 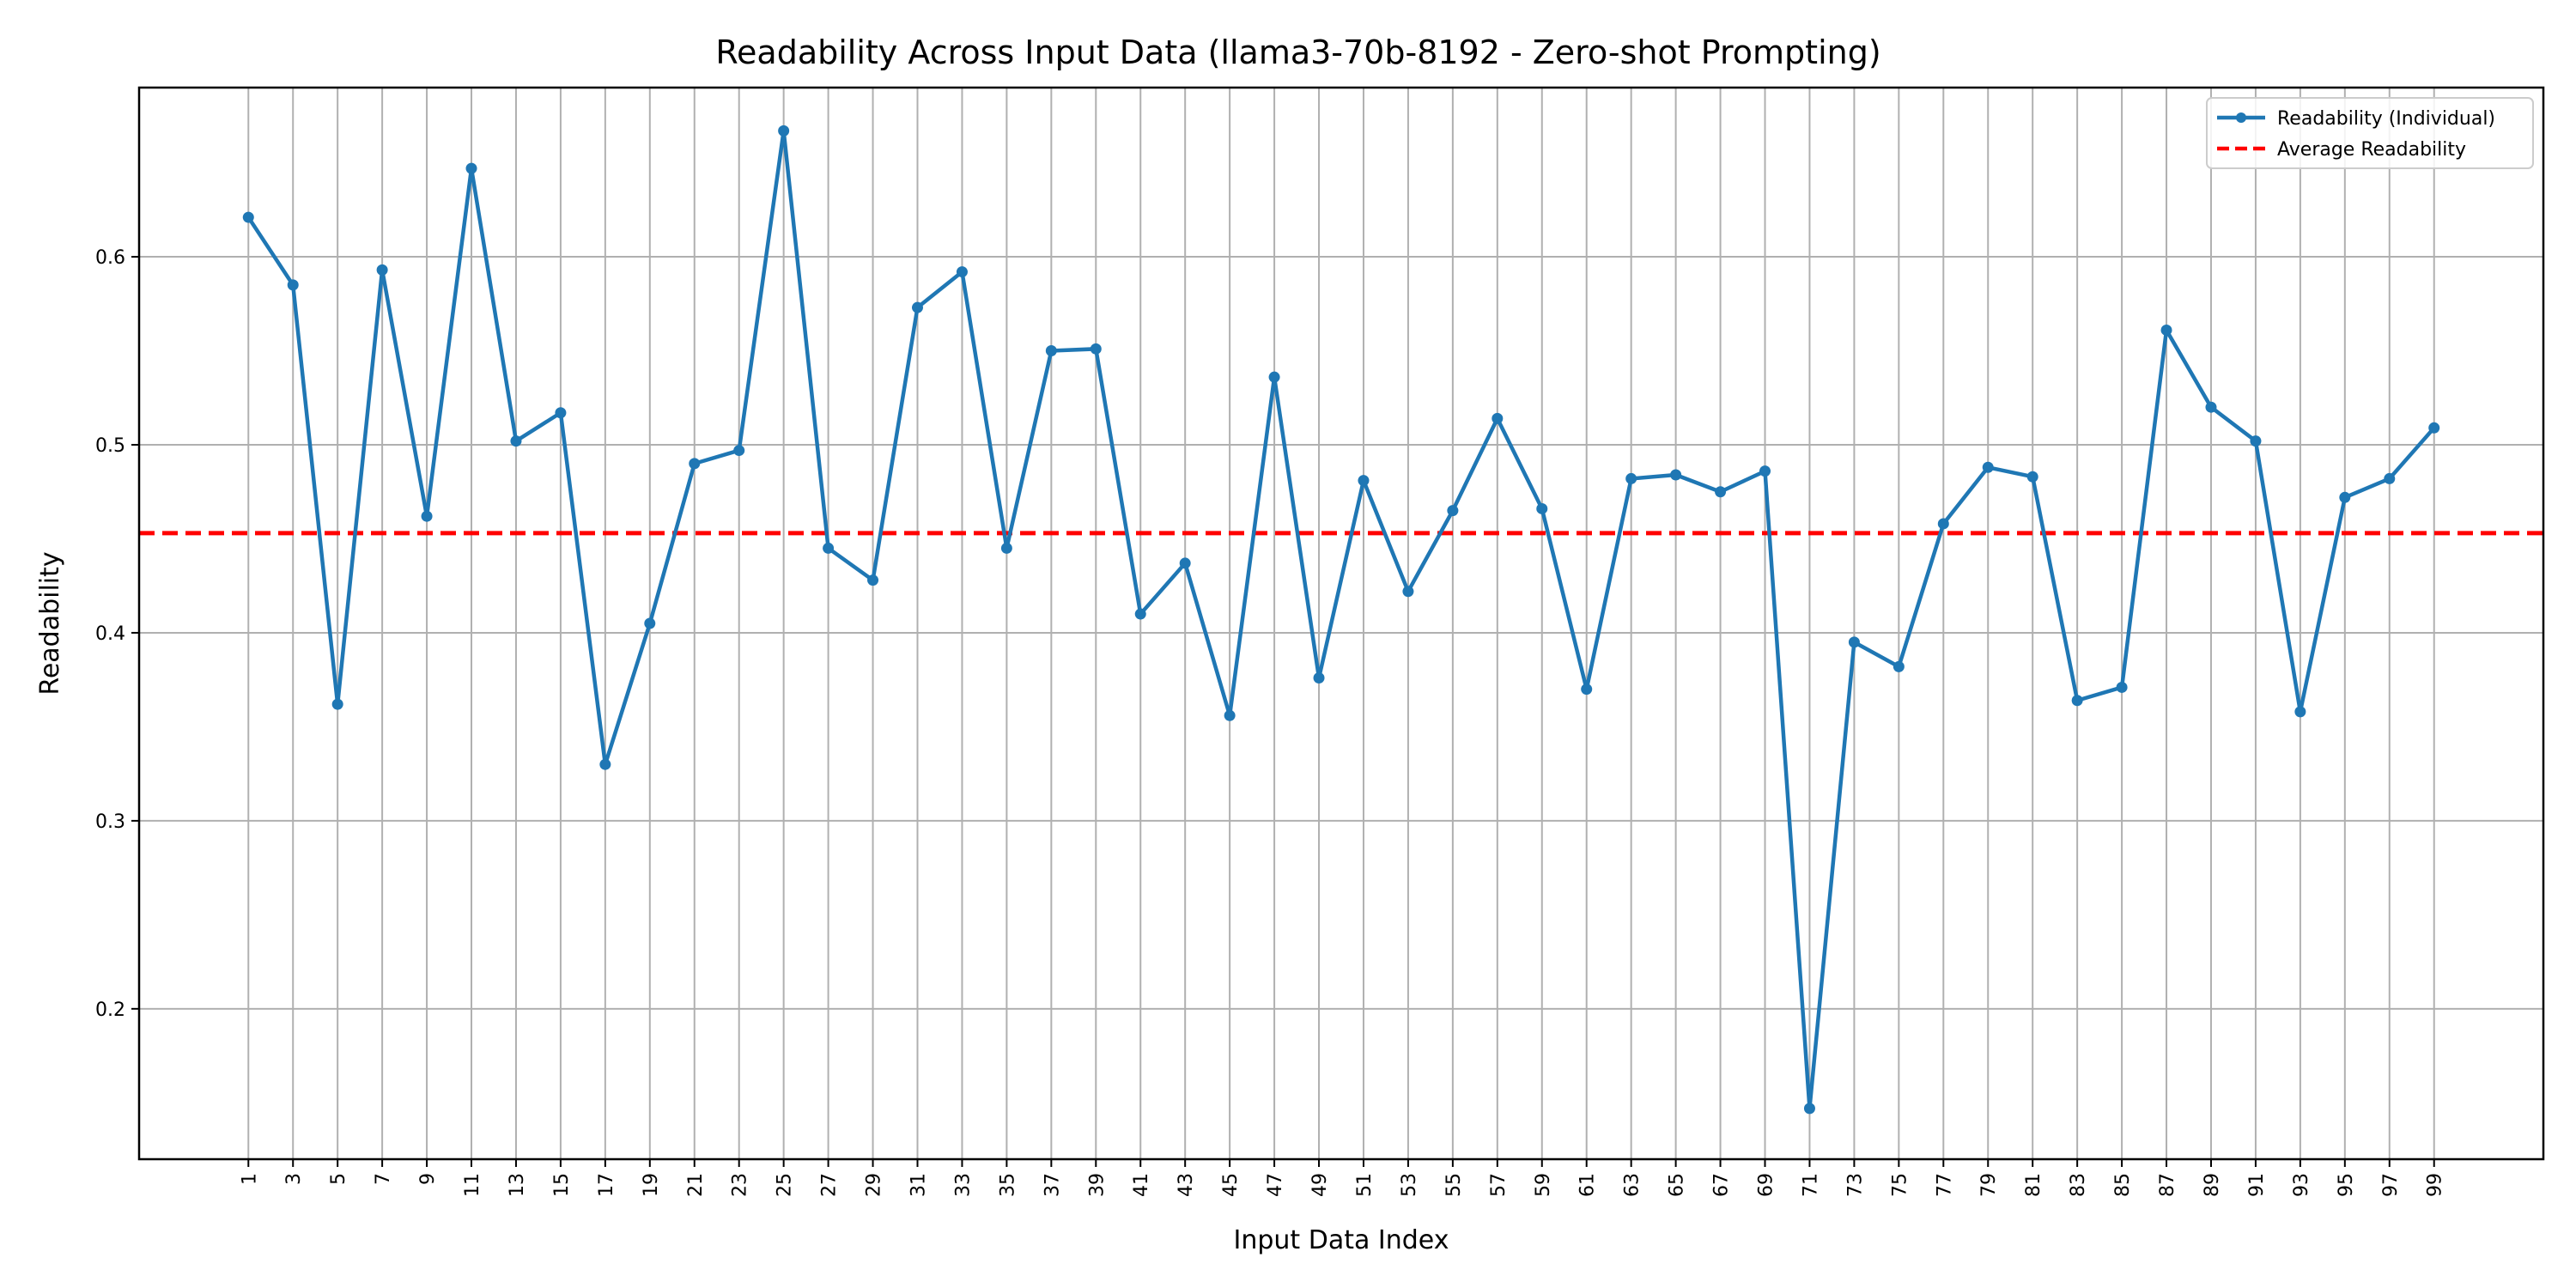 I want to click on x-tick-label: 39, so click(x=1097, y=1185).